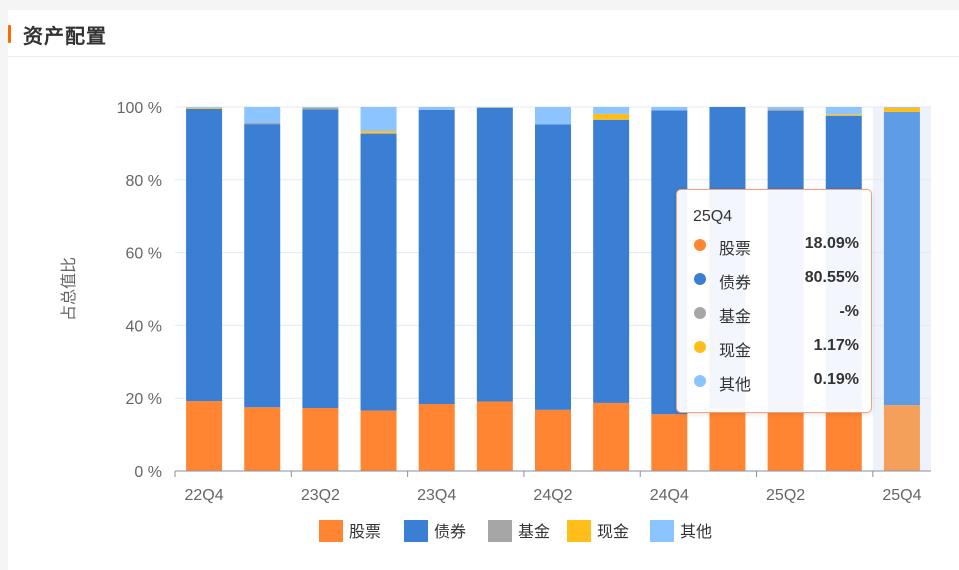 This screenshot has width=959, height=570. Describe the element at coordinates (727, 439) in the screenshot. I see `bar-segment-25Q1-股票` at that location.